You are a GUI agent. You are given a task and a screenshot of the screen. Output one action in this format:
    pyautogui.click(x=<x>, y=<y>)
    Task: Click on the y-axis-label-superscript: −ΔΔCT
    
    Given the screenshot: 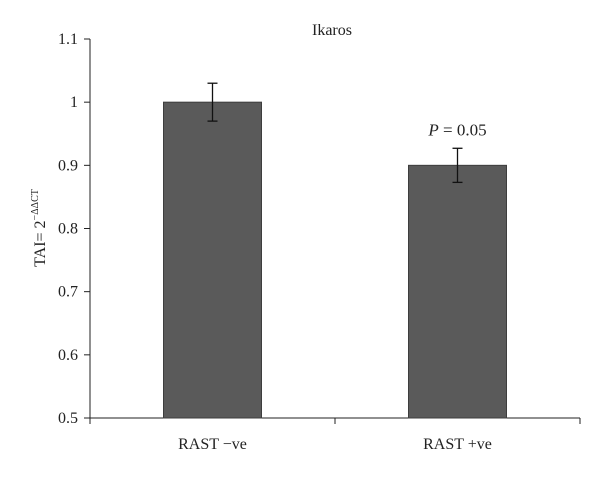 What is the action you would take?
    pyautogui.click(x=35, y=204)
    